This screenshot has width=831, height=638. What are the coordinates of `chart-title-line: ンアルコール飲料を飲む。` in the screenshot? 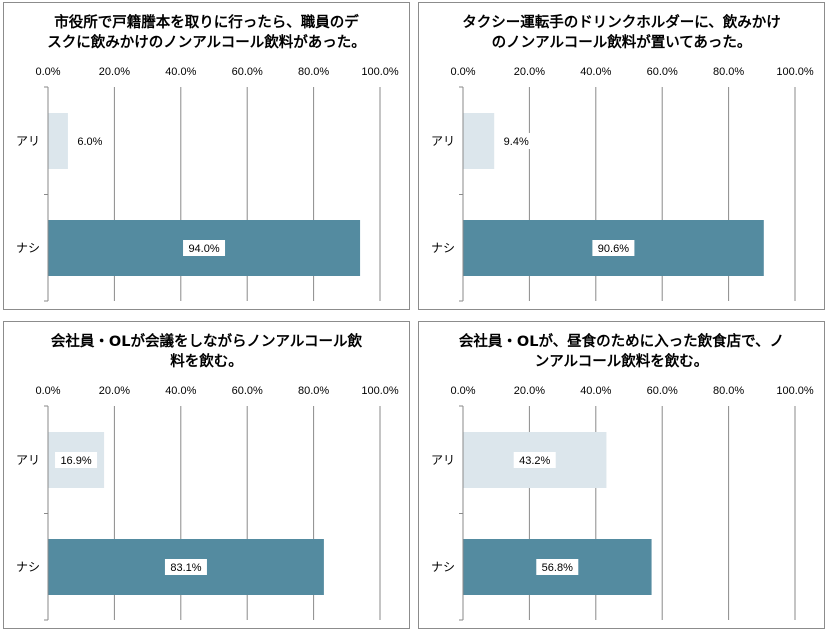 It's located at (621, 362).